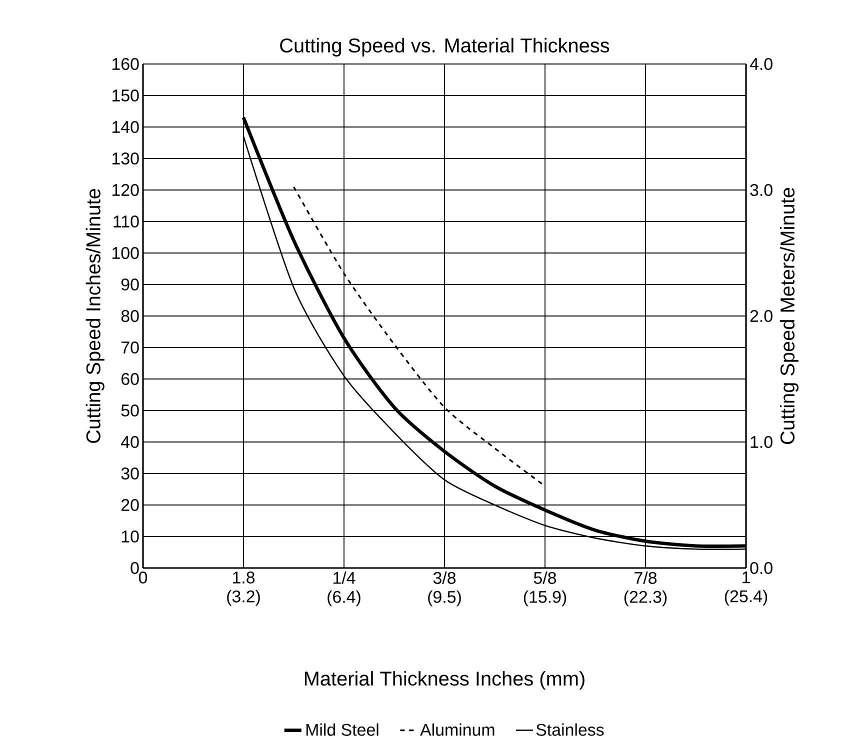 The image size is (862, 754). Describe the element at coordinates (125, 95) in the screenshot. I see `y-tick-label: 150` at that location.